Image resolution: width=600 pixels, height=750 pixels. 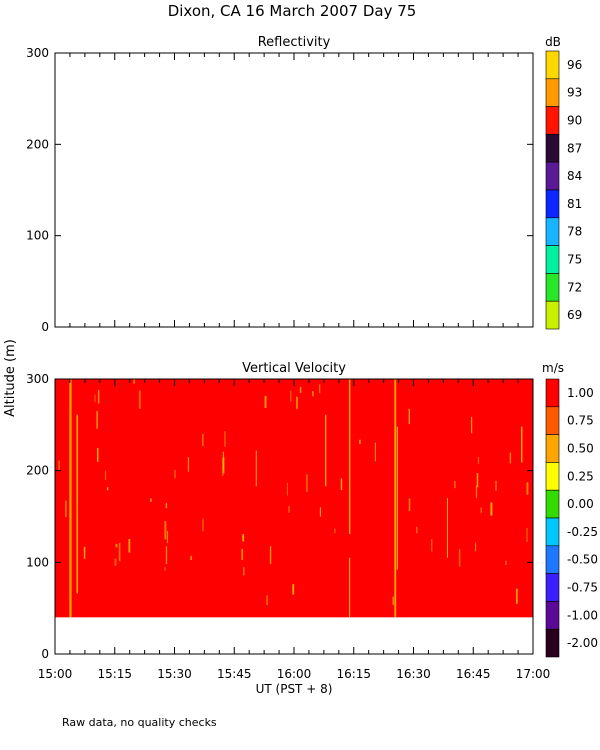 I want to click on colorbar-label: -0.25, so click(x=582, y=532).